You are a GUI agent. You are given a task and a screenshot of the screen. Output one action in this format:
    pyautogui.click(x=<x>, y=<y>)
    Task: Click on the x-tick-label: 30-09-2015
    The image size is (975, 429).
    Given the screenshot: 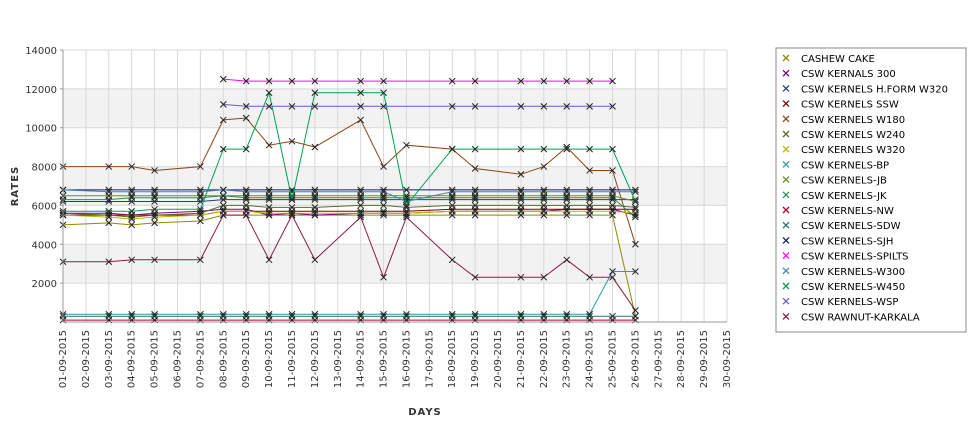 What is the action you would take?
    pyautogui.click(x=727, y=359)
    